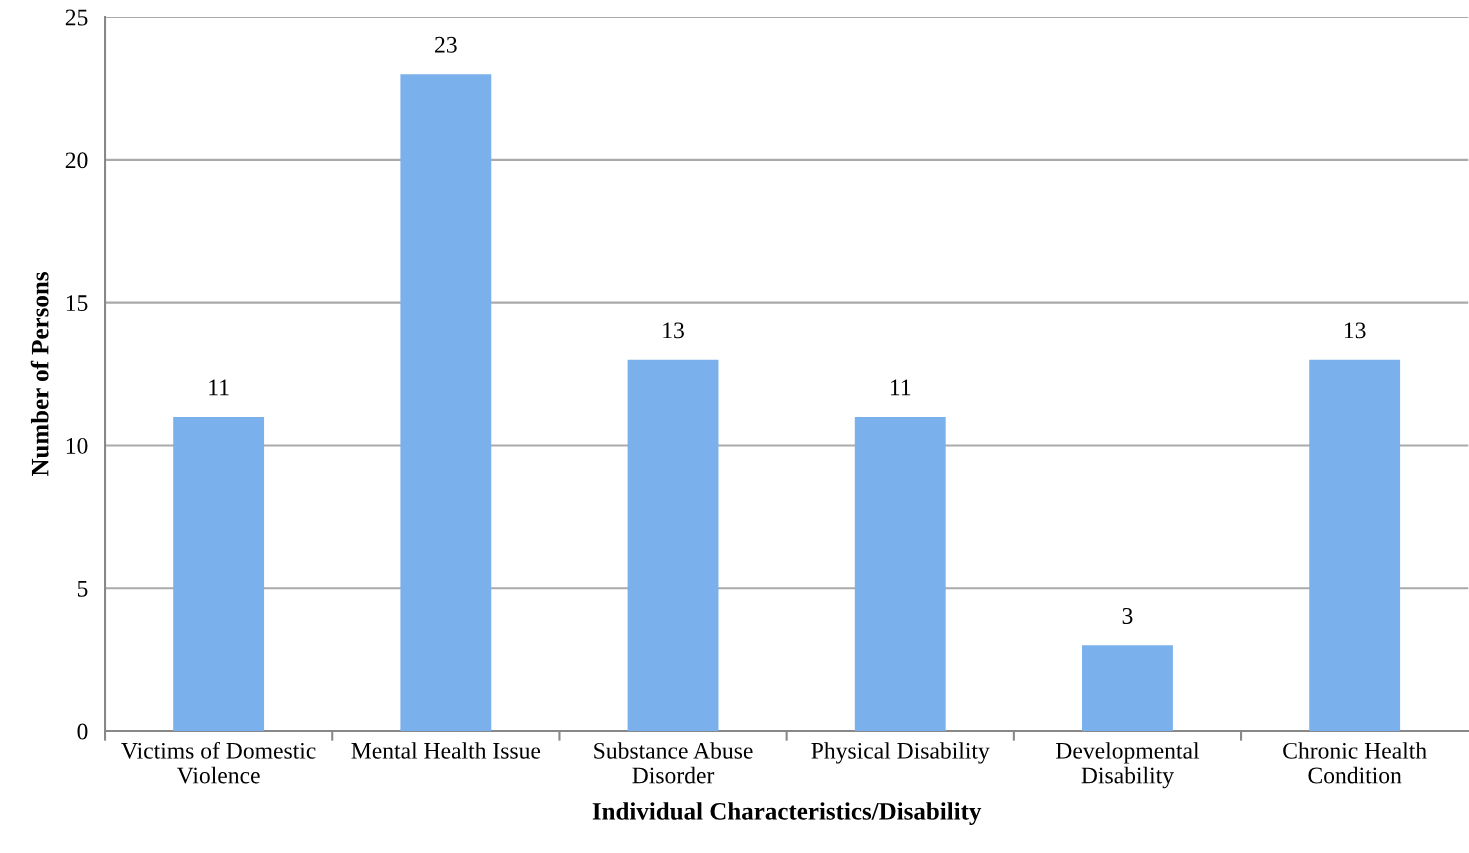 This screenshot has width=1469, height=853. Describe the element at coordinates (1128, 765) in the screenshot. I see `x-tick-label: Developmental Disability` at that location.